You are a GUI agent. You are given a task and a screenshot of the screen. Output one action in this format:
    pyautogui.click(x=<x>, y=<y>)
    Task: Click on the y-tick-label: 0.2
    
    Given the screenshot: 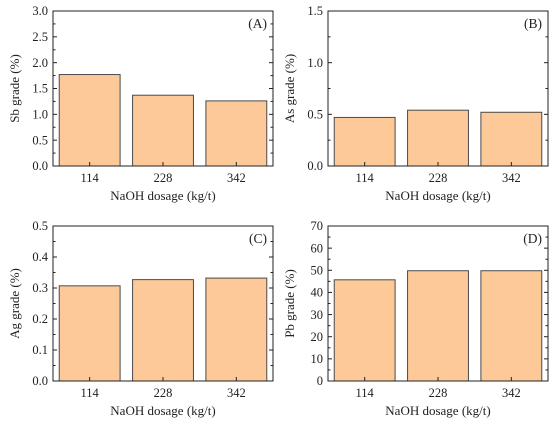 What is the action you would take?
    pyautogui.click(x=40, y=319)
    